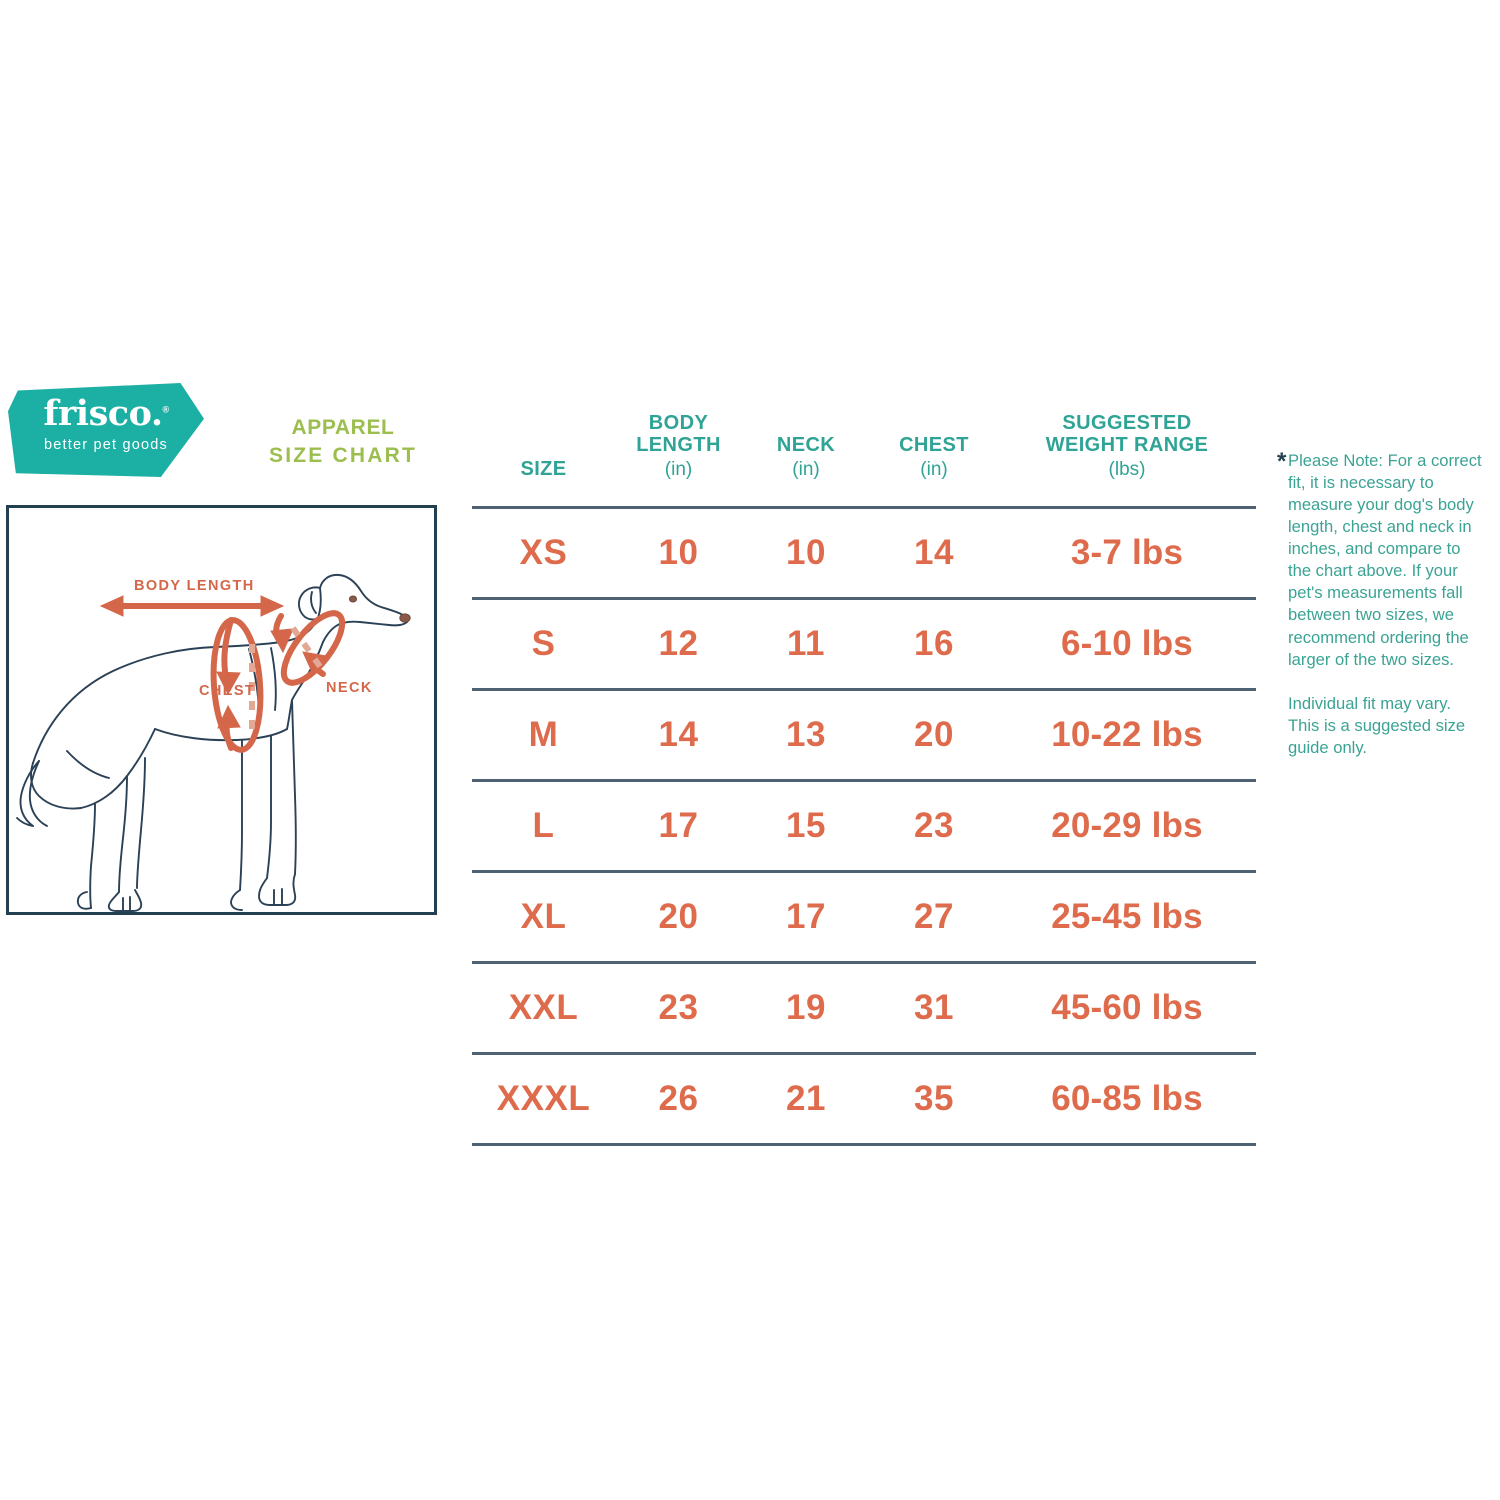 The height and width of the screenshot is (1500, 1500). I want to click on page-title-line-2: SIZE CHART, so click(343, 455).